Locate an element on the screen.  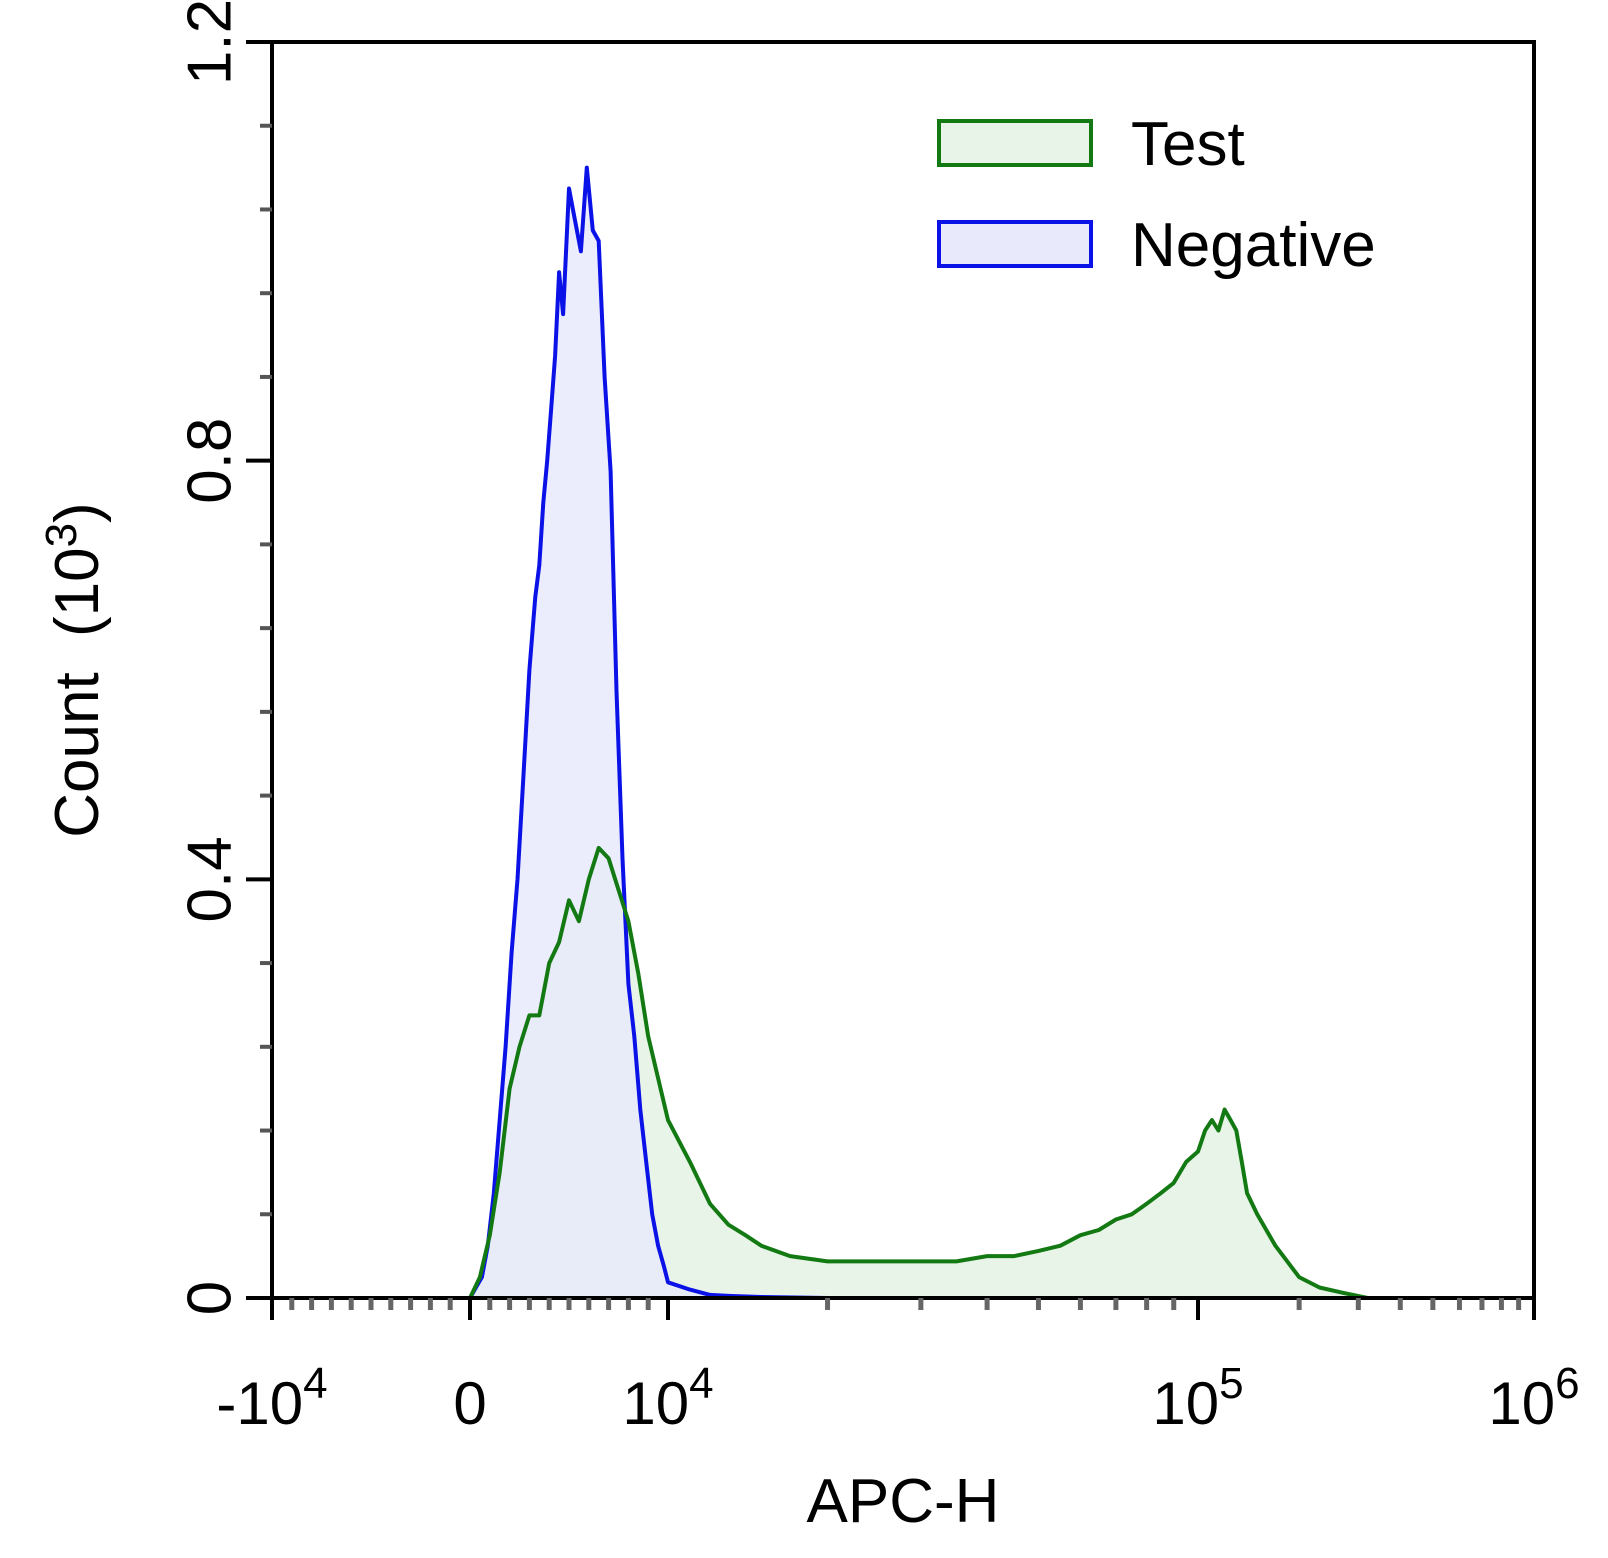
y-axis-title: Count (103) is located at coordinates (74, 669).